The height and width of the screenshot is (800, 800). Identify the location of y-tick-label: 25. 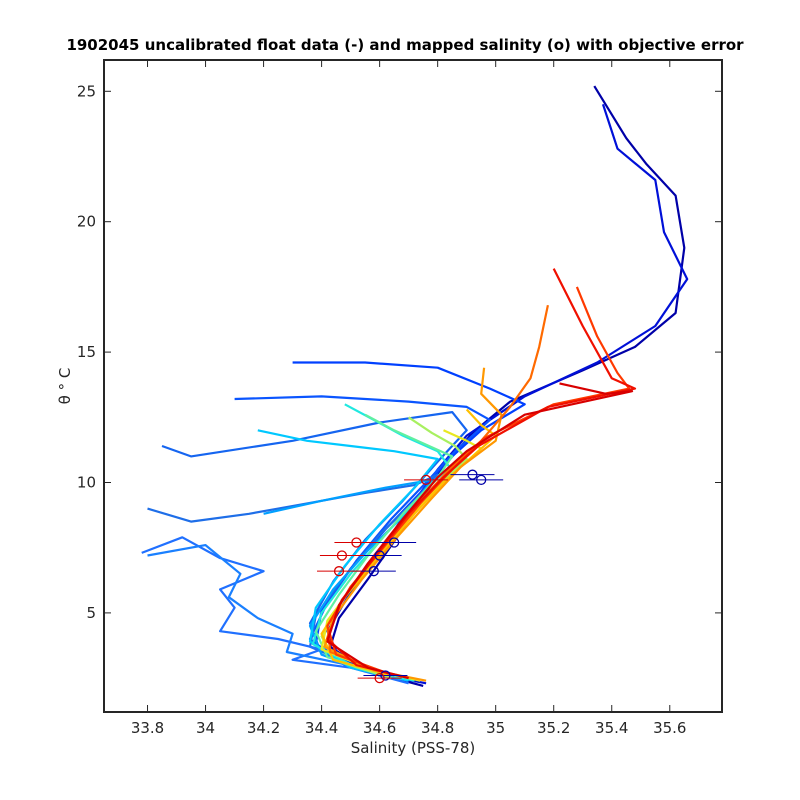
(86, 91).